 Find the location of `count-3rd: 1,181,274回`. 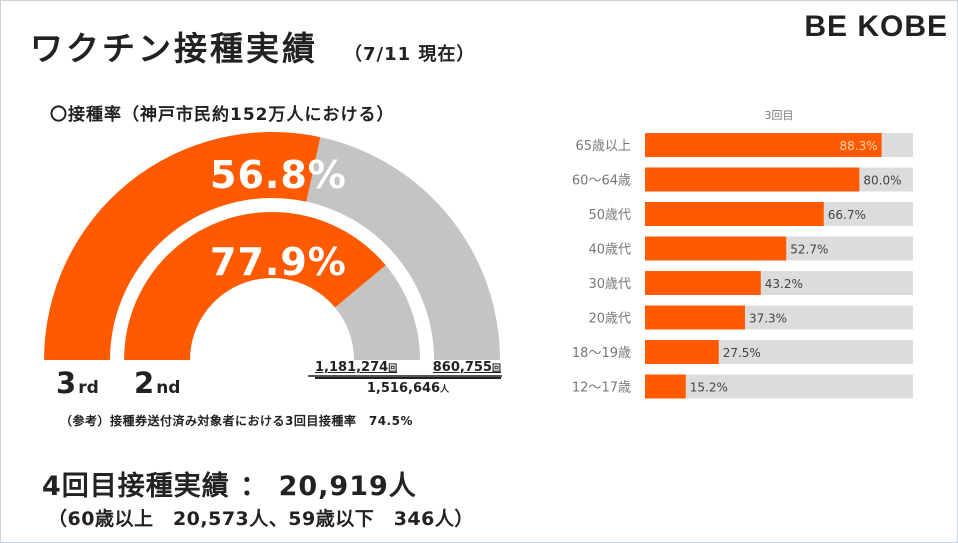

count-3rd: 1,181,274回 is located at coordinates (356, 367).